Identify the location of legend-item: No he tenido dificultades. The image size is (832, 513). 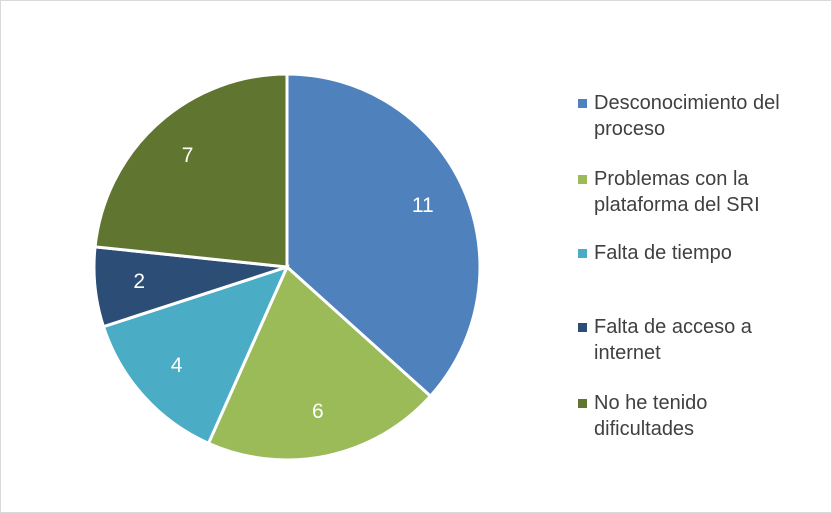
(698, 416).